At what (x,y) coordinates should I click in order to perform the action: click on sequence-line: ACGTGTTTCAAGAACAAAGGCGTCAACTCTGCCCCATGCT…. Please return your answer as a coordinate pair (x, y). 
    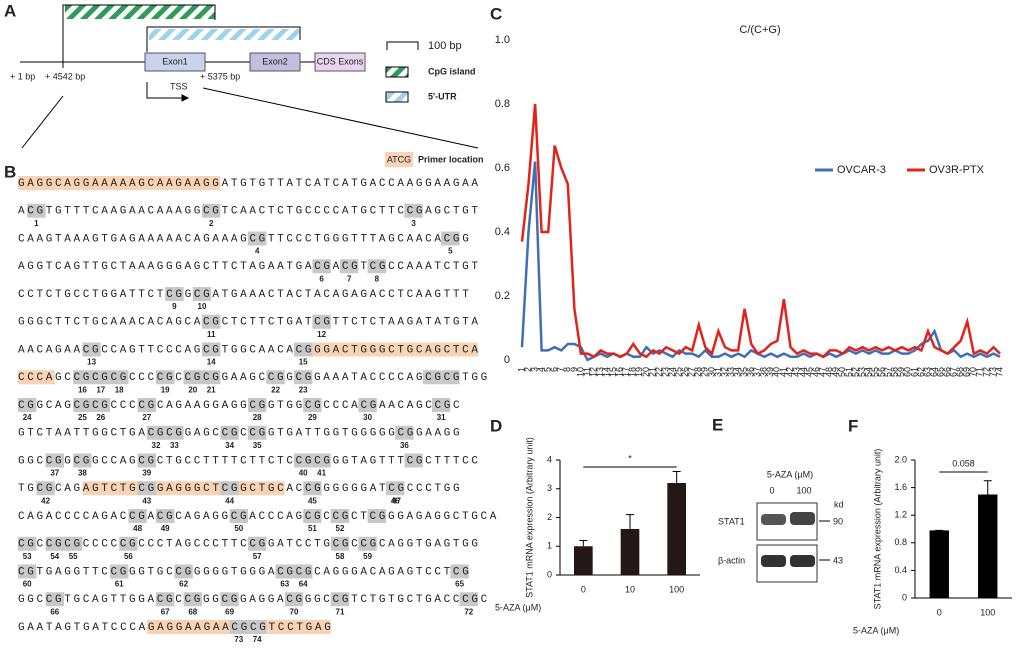
    Looking at the image, I should click on (248, 212).